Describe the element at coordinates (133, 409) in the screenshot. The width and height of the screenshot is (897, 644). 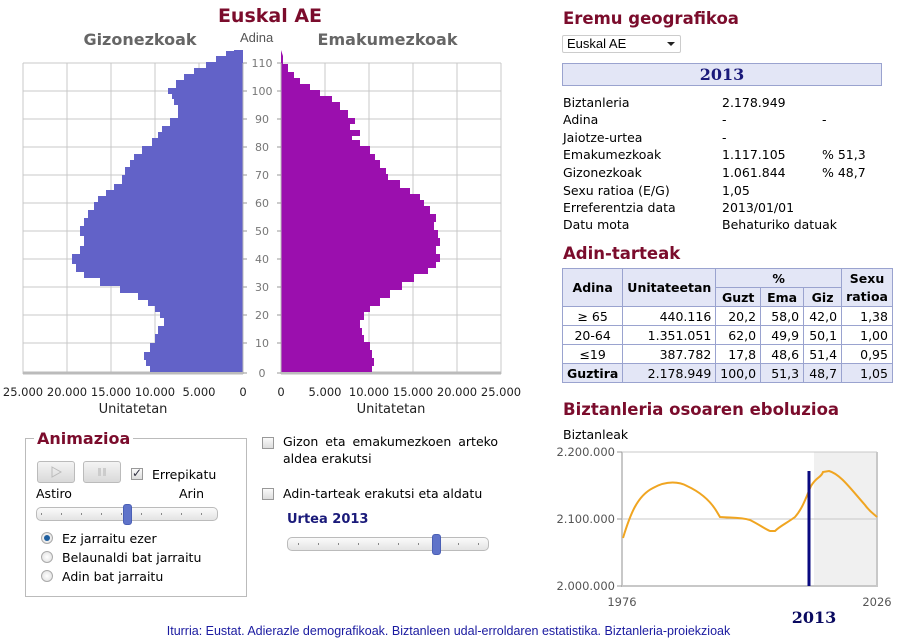
I see `men-x-label: Unitatetan` at that location.